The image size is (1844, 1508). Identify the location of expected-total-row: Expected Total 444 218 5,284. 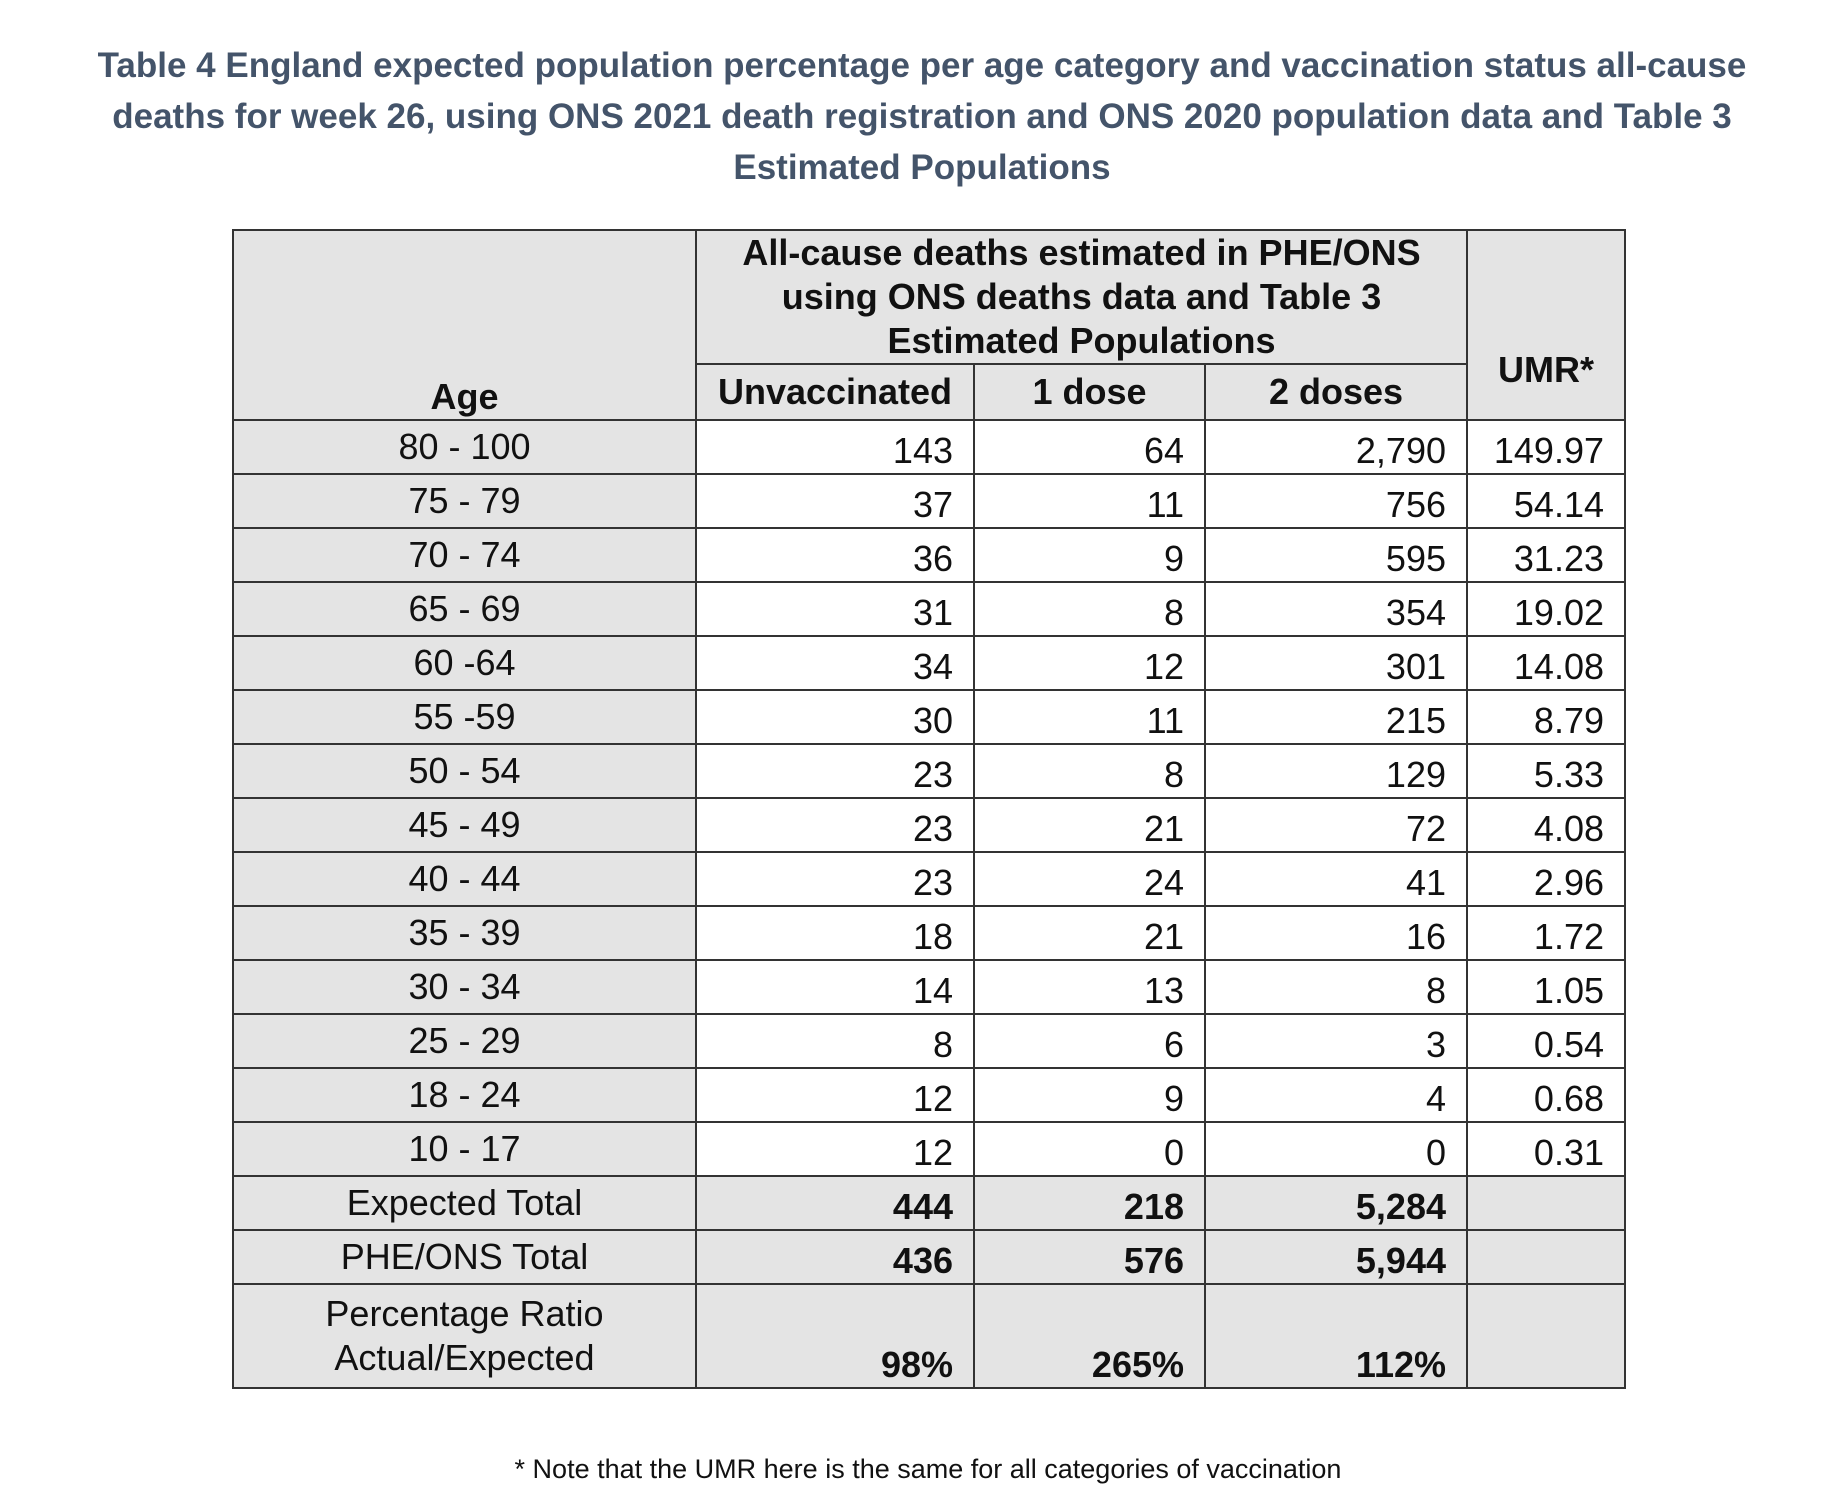
(929, 1203).